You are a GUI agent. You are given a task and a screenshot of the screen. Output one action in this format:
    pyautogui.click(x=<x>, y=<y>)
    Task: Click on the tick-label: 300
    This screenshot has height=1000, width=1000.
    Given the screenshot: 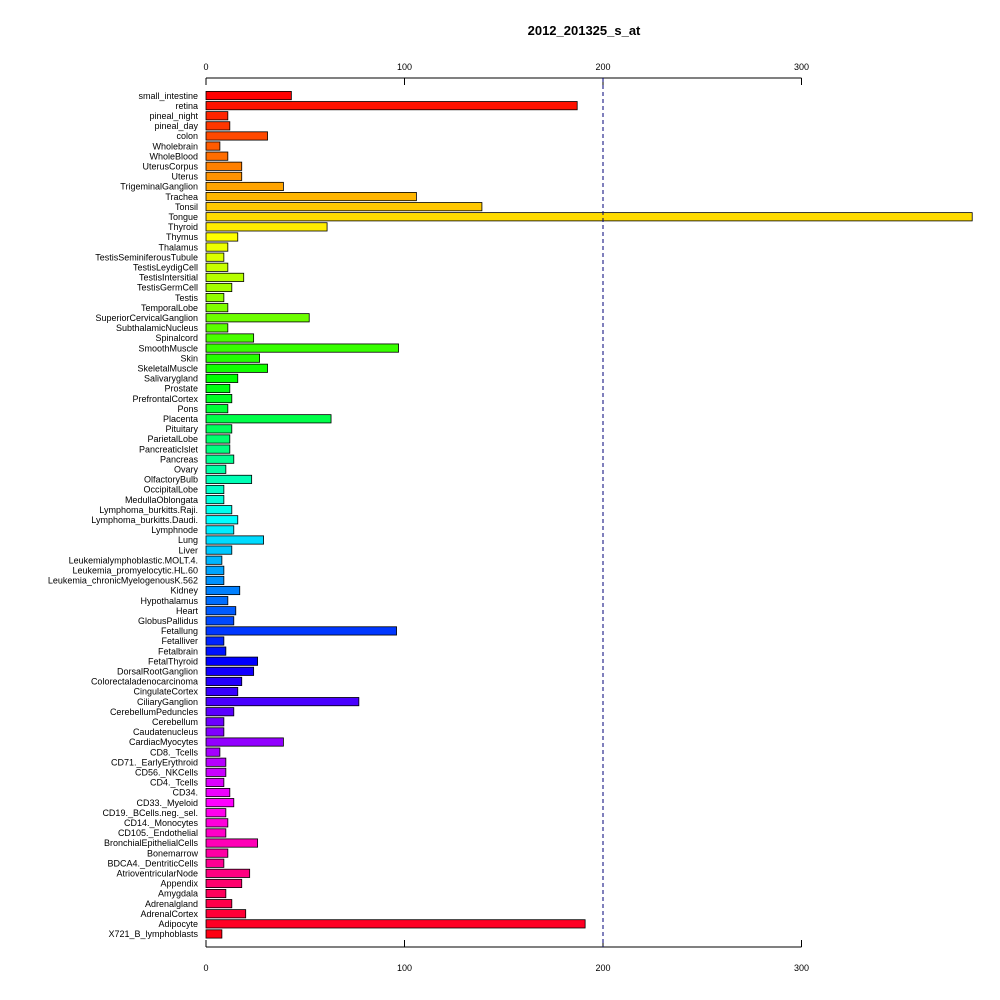 What is the action you would take?
    pyautogui.click(x=801, y=968)
    